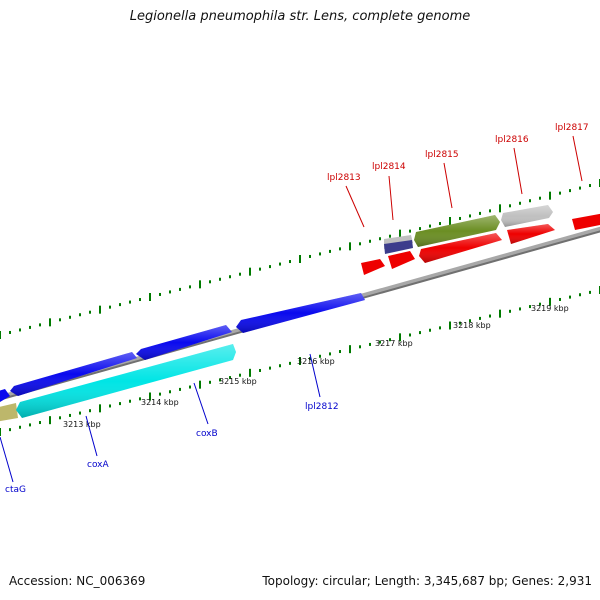  What do you see at coordinates (98, 465) in the screenshot?
I see `gene-label-coxA: coxA` at bounding box center [98, 465].